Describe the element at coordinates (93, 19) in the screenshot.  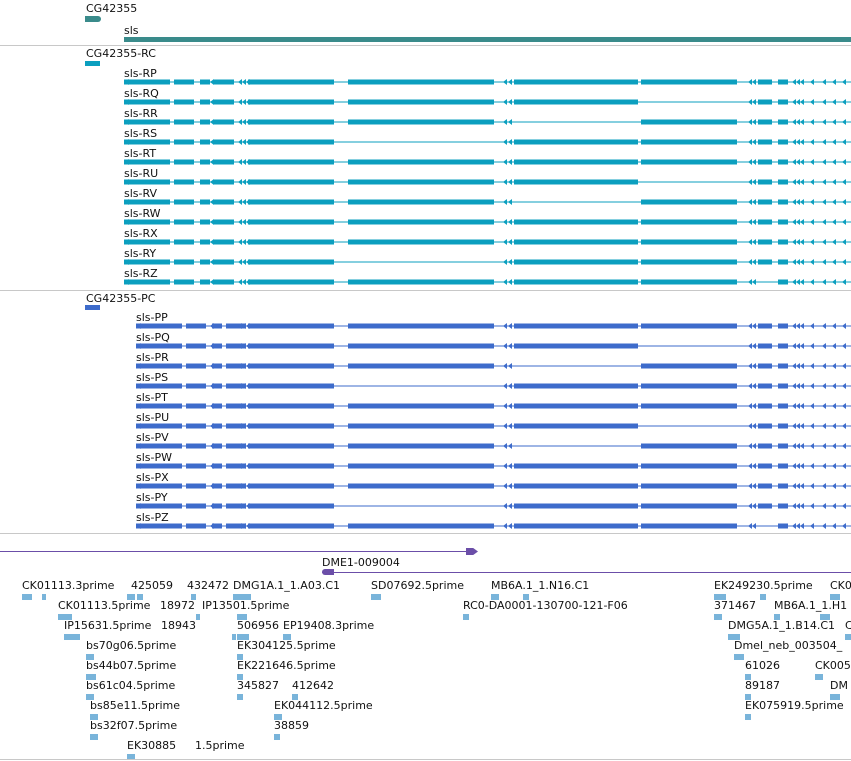
I see `gene-group-glyph` at that location.